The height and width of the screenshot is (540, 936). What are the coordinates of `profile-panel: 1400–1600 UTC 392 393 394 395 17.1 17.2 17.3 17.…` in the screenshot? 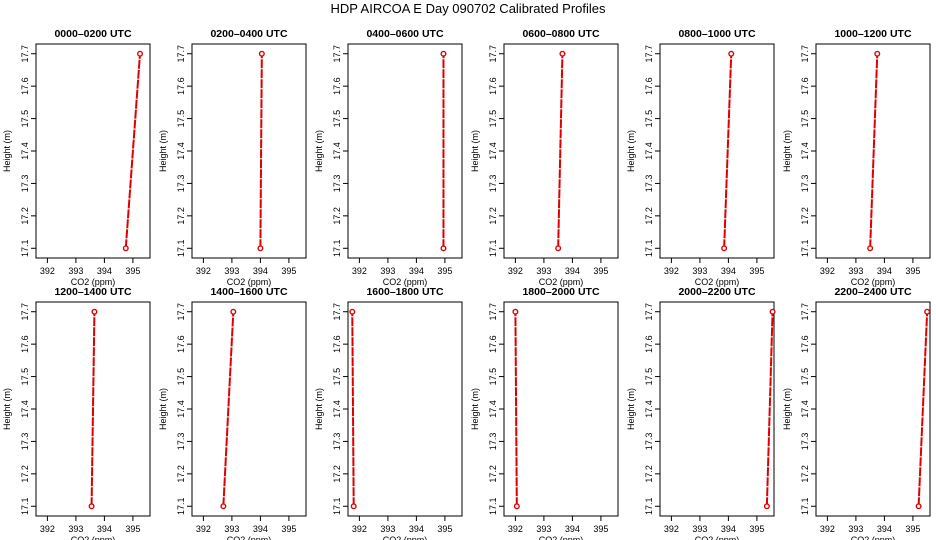 It's located at (232, 413).